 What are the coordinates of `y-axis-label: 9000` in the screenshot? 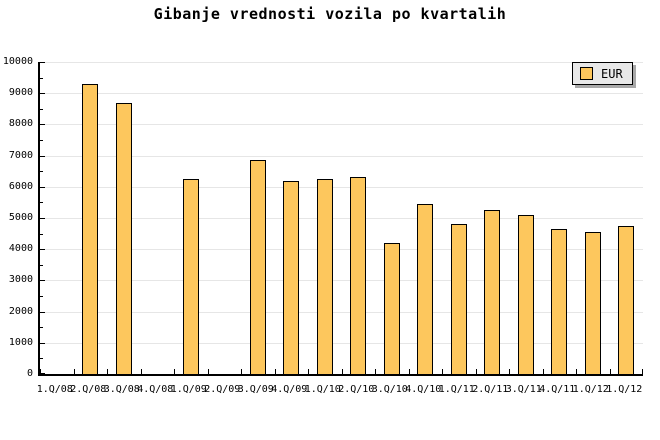 It's located at (20, 93).